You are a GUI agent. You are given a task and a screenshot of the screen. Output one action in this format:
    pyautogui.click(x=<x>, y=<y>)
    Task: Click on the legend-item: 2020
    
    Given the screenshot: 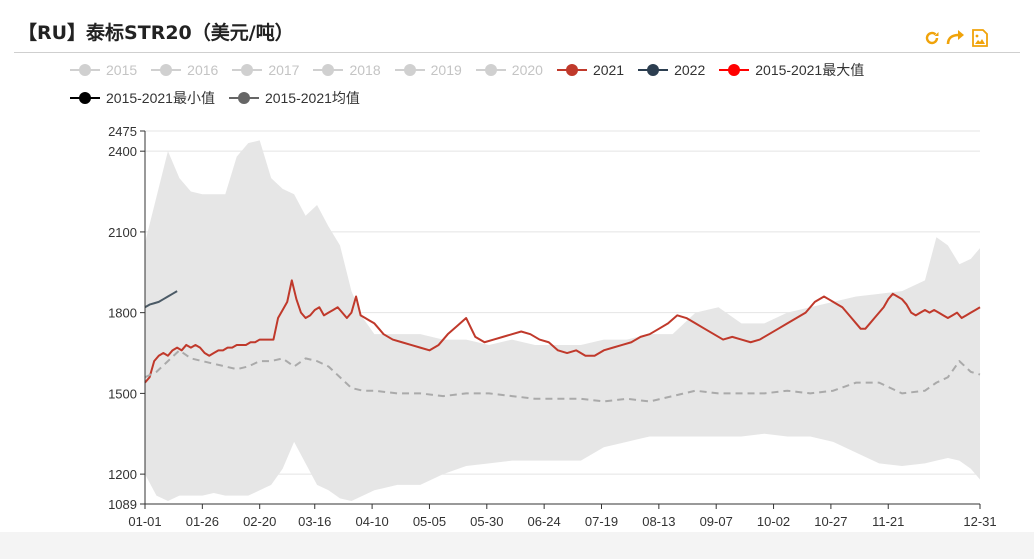 What is the action you would take?
    pyautogui.click(x=509, y=70)
    